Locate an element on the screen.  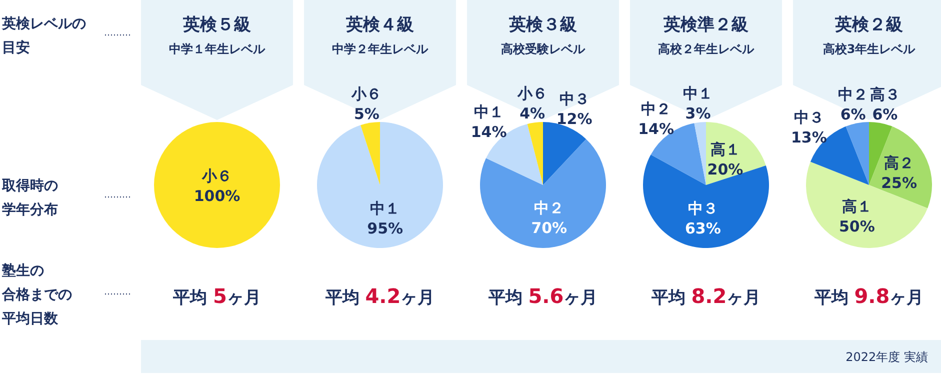
data-label: 95% is located at coordinates (385, 228).